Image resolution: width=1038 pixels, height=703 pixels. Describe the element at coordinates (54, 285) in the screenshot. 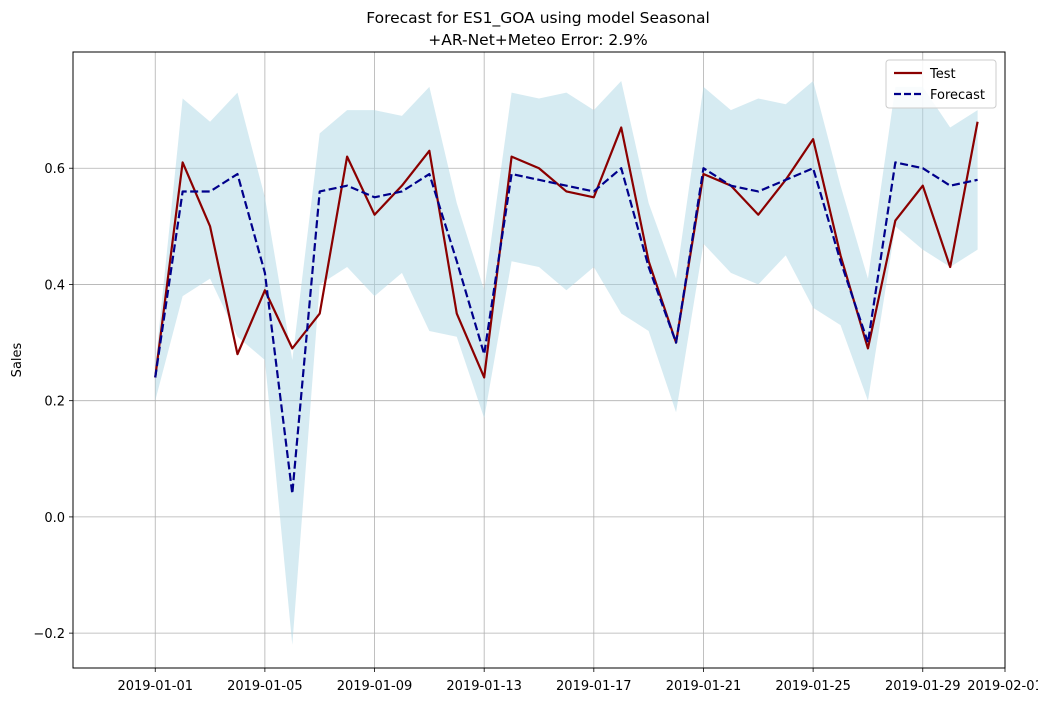

I see `y-tick-label: 0.4` at that location.